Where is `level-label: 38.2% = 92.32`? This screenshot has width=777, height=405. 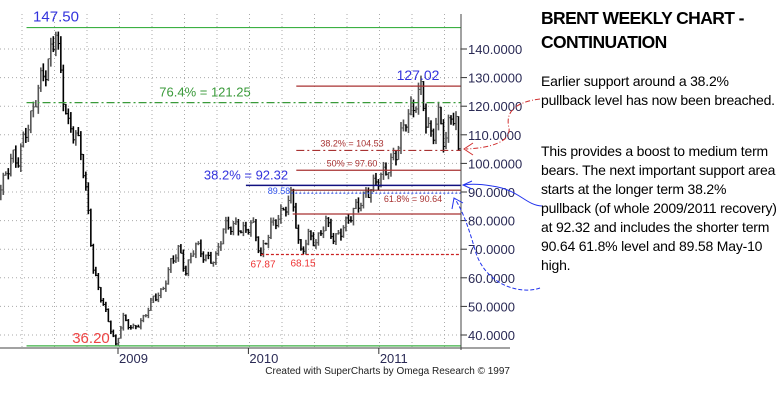
level-label: 38.2% = 92.32 is located at coordinates (246, 174).